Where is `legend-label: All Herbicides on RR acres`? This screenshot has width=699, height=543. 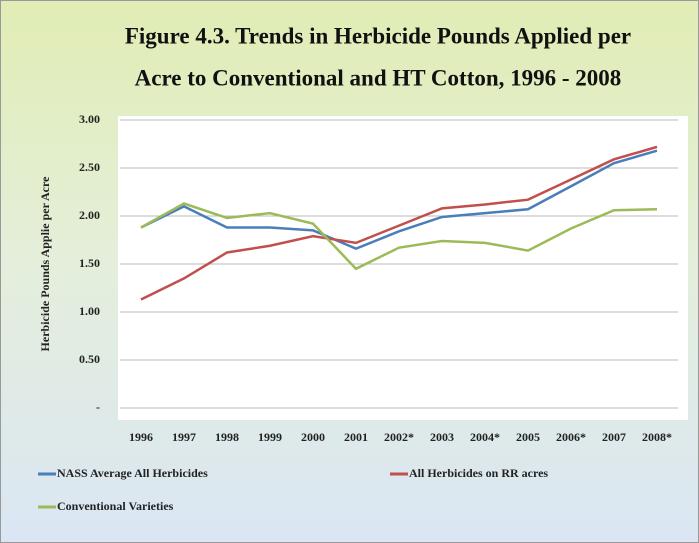 legend-label: All Herbicides on RR acres is located at coordinates (478, 473).